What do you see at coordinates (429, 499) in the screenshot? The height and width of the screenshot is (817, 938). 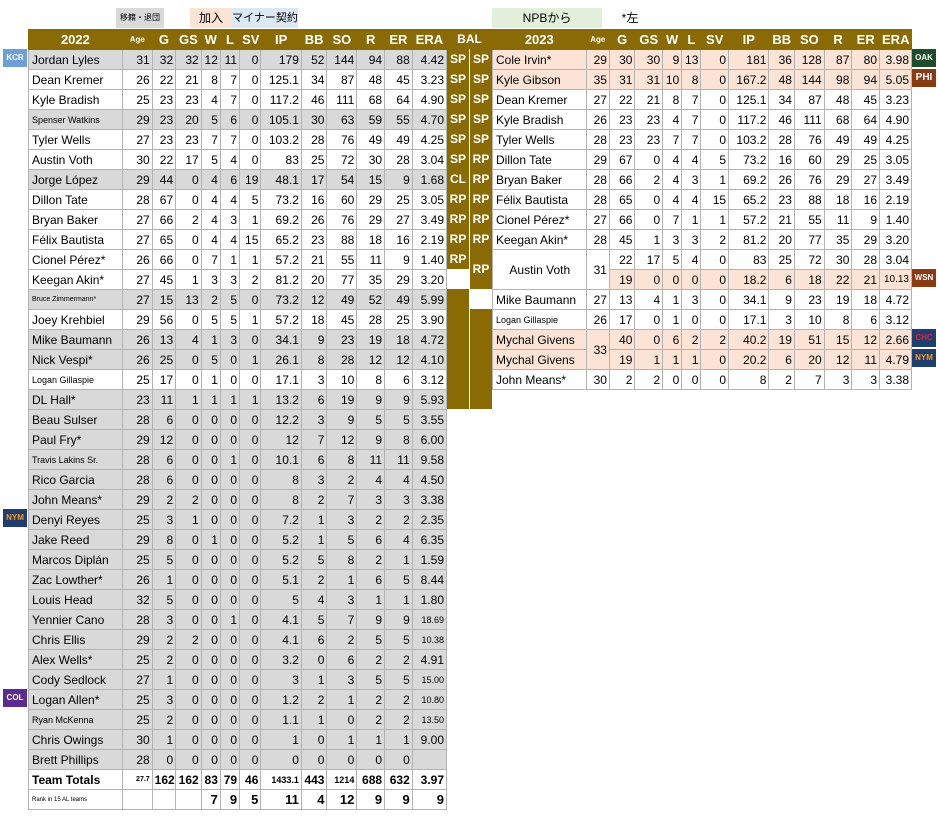 I see `stat-cell: 3.38` at bounding box center [429, 499].